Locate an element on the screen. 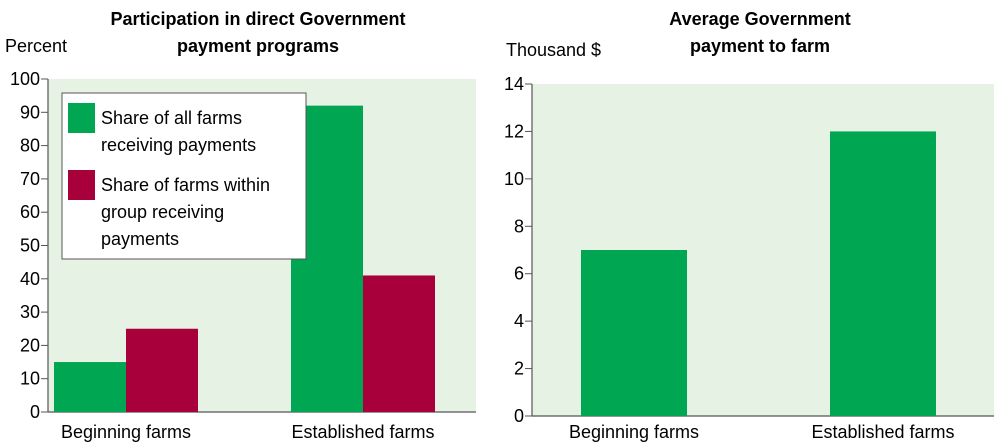 This screenshot has height=442, width=1001. chart1-ylabel: Thousand $ is located at coordinates (553, 50).